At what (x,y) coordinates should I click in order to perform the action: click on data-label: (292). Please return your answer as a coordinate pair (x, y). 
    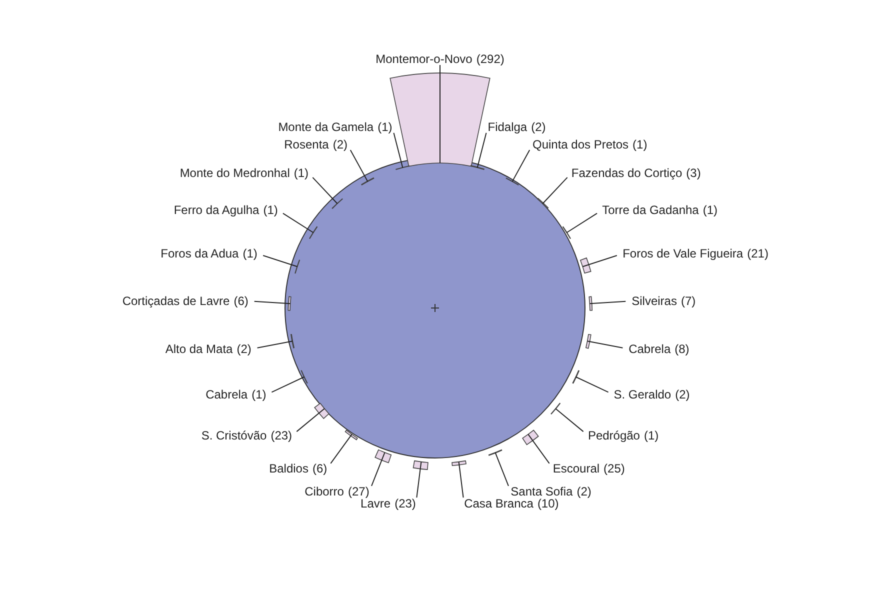
    Looking at the image, I should click on (490, 59).